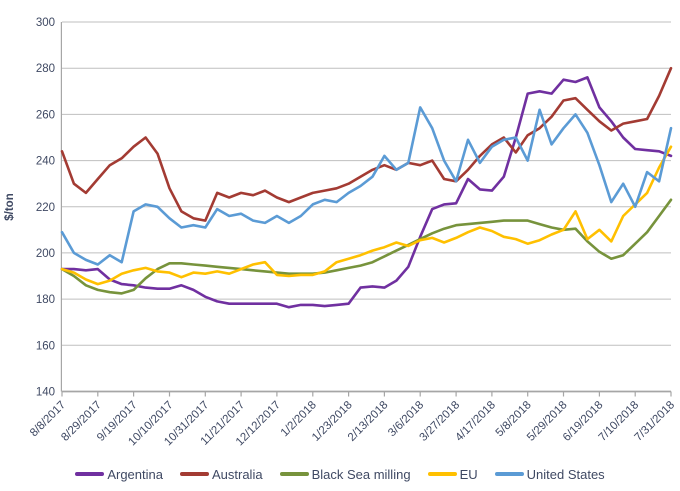 This screenshot has width=680, height=491. What do you see at coordinates (45, 208) in the screenshot?
I see `y-tick-label: 220` at bounding box center [45, 208].